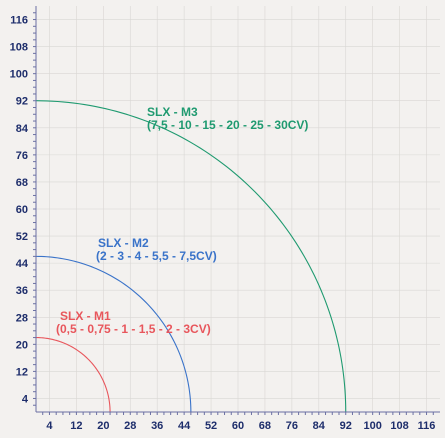 The height and width of the screenshot is (438, 445). I want to click on x-tick-label: 92, so click(346, 426).